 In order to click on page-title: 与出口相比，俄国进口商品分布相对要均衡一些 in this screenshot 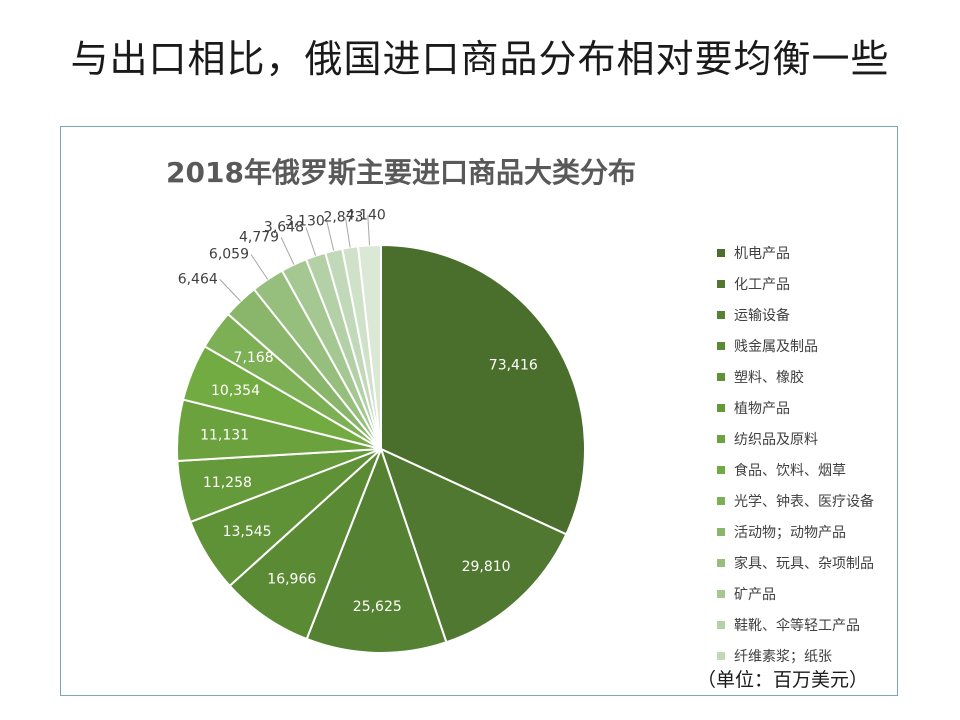, I will do `click(480, 59)`.